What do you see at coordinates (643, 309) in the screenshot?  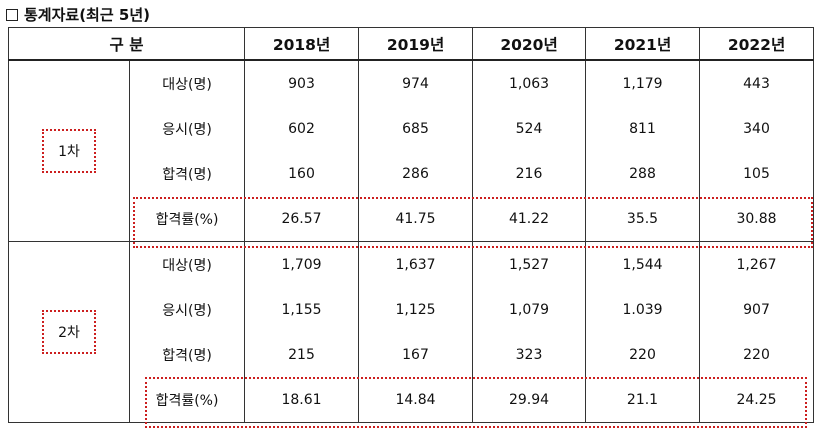 I see `value-cell: 1.039` at bounding box center [643, 309].